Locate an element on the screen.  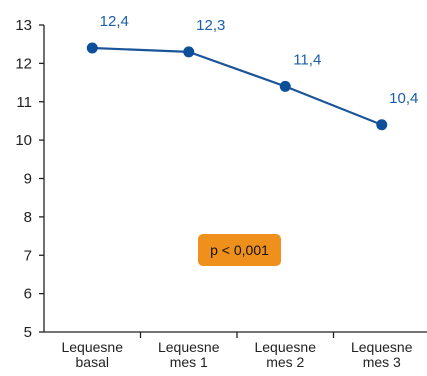
y-tick-label: 9 is located at coordinates (28, 179).